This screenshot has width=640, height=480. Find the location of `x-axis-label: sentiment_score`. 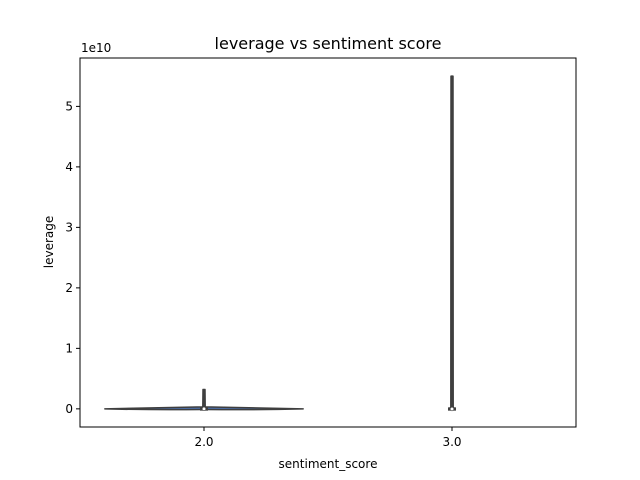

x-axis-label: sentiment_score is located at coordinates (328, 464).